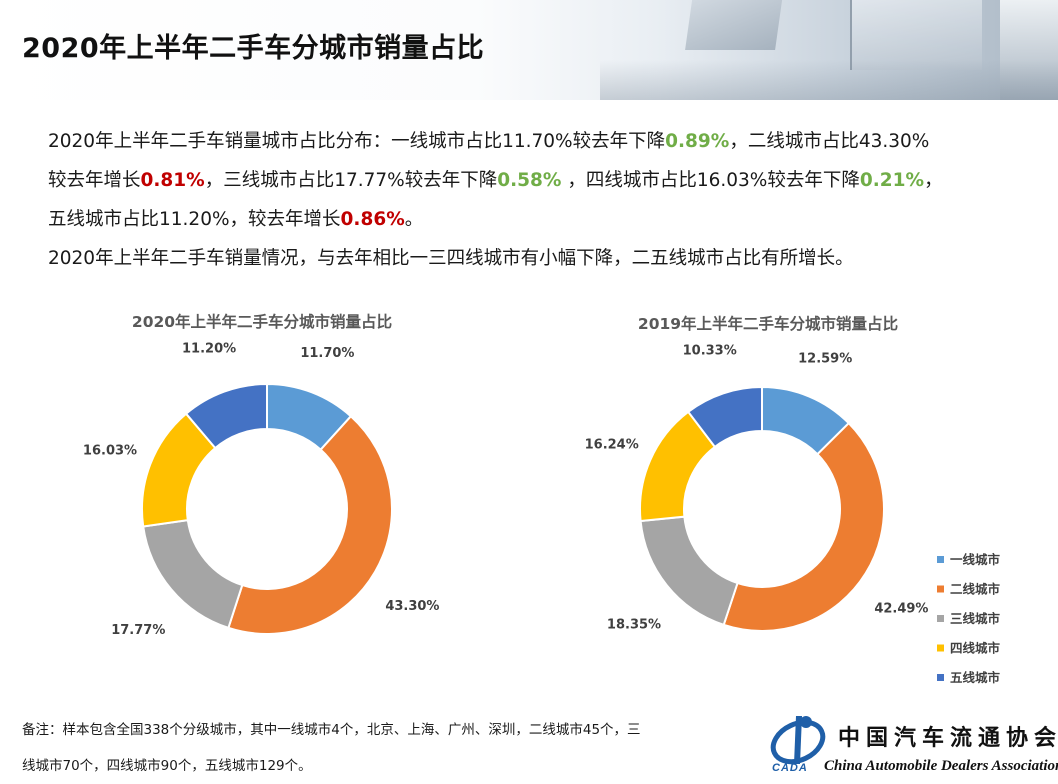  What do you see at coordinates (543, 219) in the screenshot?
I see `summary-line: 五线城市占比11.20%，较去年增长0.86%。` at bounding box center [543, 219].